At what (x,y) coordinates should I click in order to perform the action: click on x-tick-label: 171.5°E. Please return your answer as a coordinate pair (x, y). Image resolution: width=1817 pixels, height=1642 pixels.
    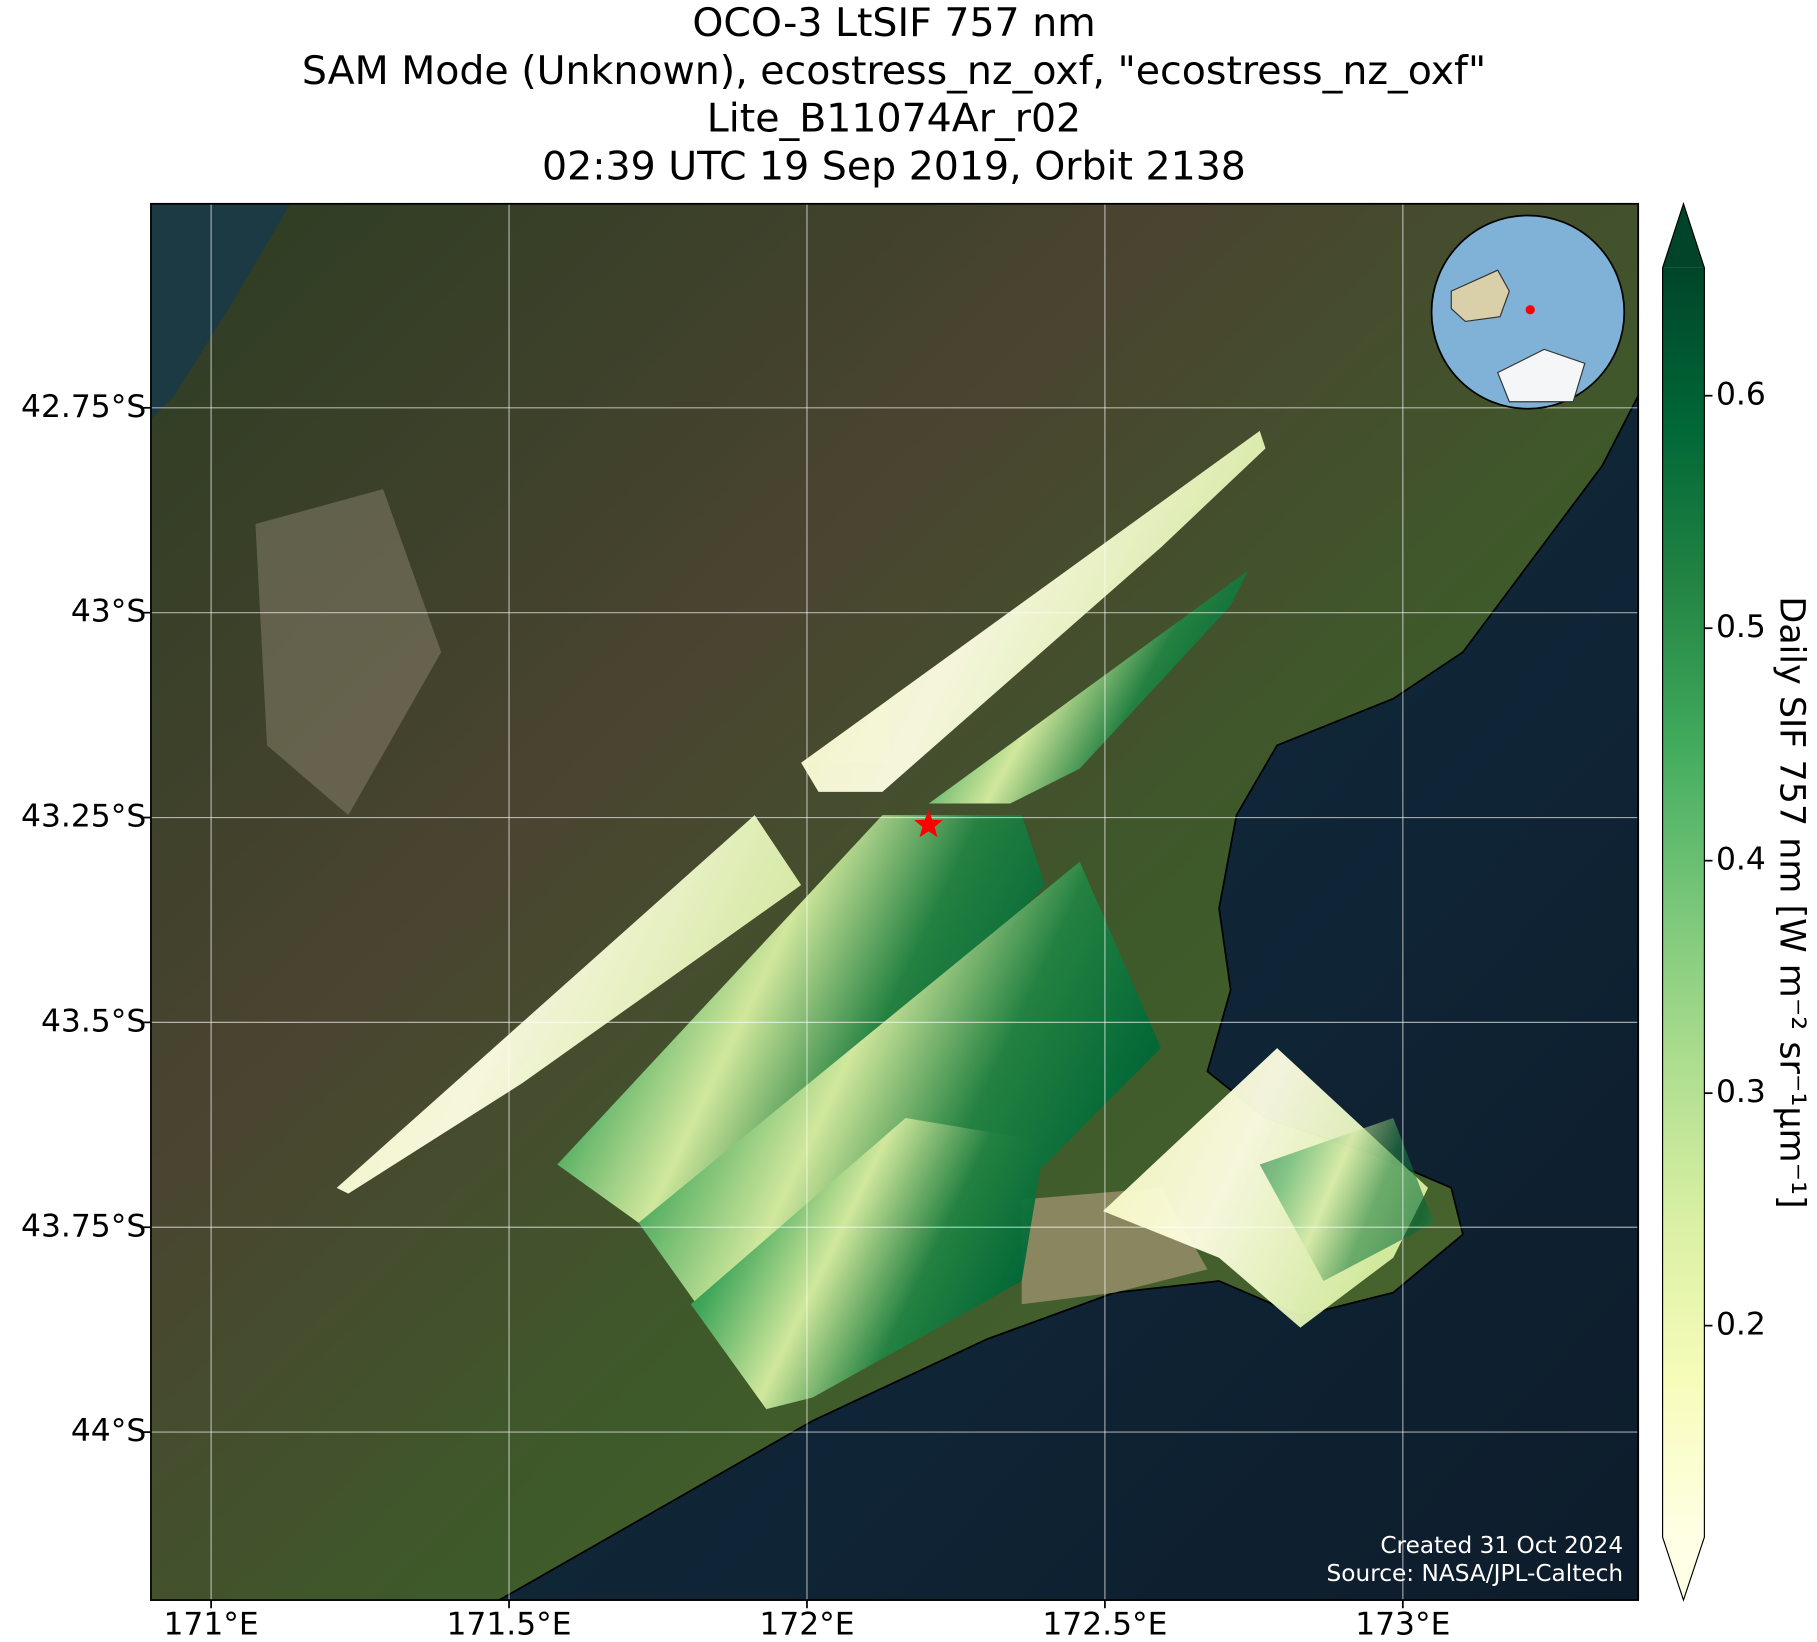
    Looking at the image, I should click on (508, 1624).